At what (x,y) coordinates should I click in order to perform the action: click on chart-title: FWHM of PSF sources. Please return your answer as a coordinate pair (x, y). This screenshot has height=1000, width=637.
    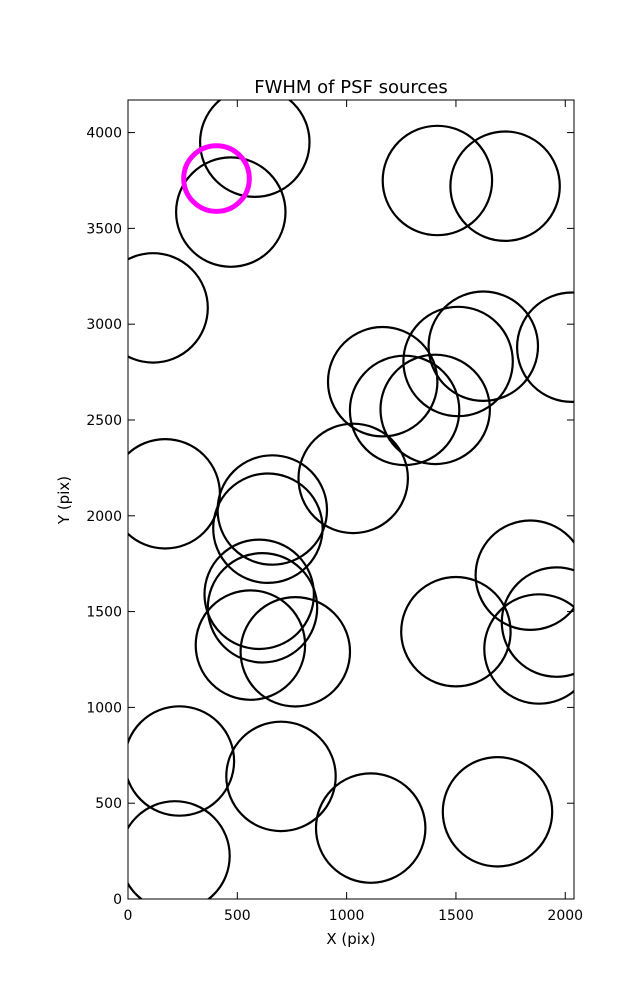
    Looking at the image, I should click on (351, 87).